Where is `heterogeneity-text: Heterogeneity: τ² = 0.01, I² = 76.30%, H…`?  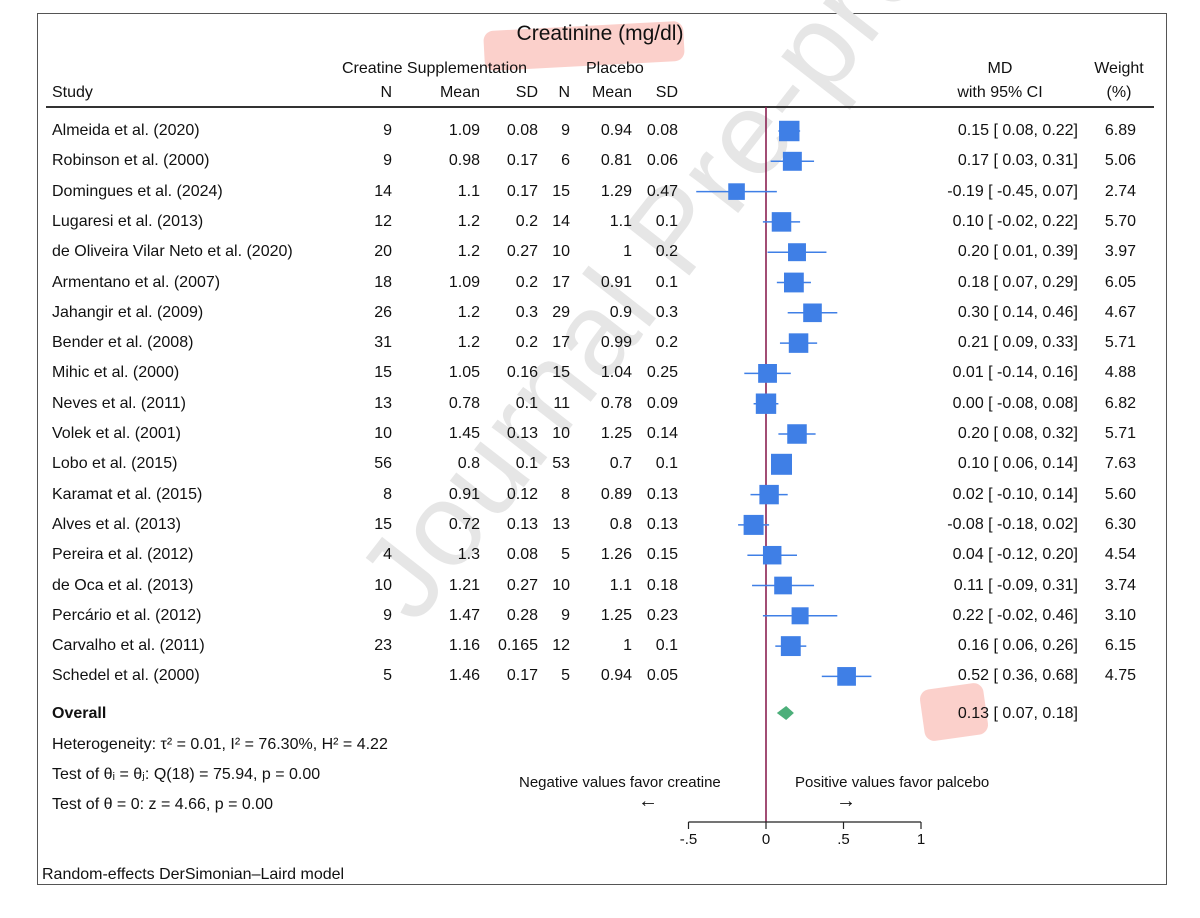
heterogeneity-text: Heterogeneity: τ² = 0.01, I² = 76.30%, H… is located at coordinates (220, 744).